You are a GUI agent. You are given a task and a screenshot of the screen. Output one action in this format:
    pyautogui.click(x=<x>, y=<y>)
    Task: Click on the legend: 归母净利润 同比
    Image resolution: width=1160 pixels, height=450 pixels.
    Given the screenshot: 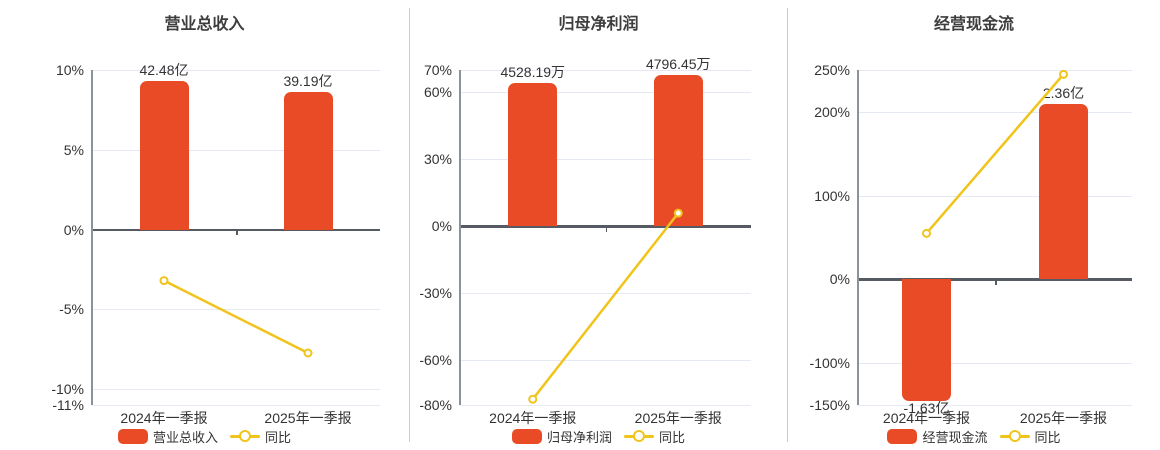 What is the action you would take?
    pyautogui.click(x=598, y=436)
    